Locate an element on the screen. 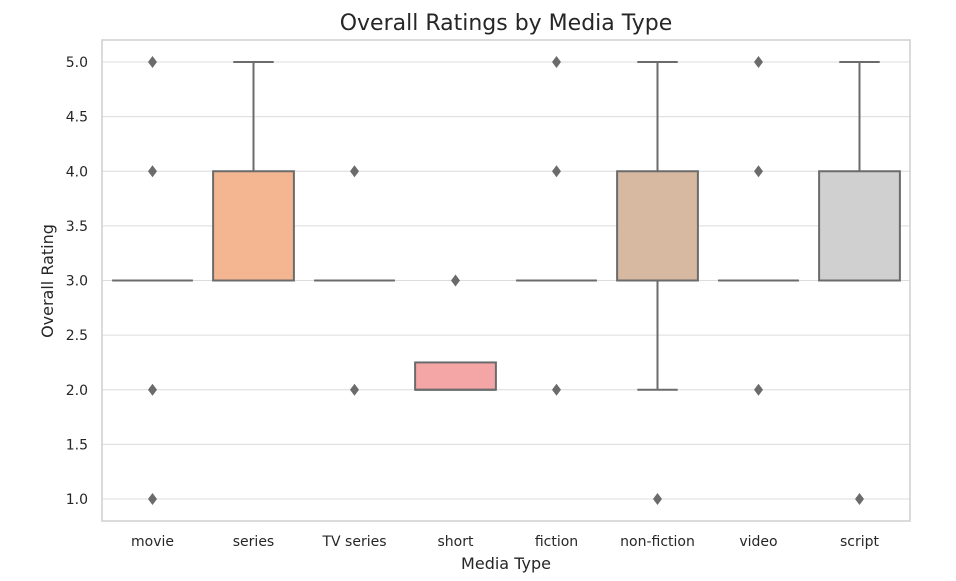 Image resolution: width=956 pixels, height=581 pixels. x-tick-label: script is located at coordinates (860, 542).